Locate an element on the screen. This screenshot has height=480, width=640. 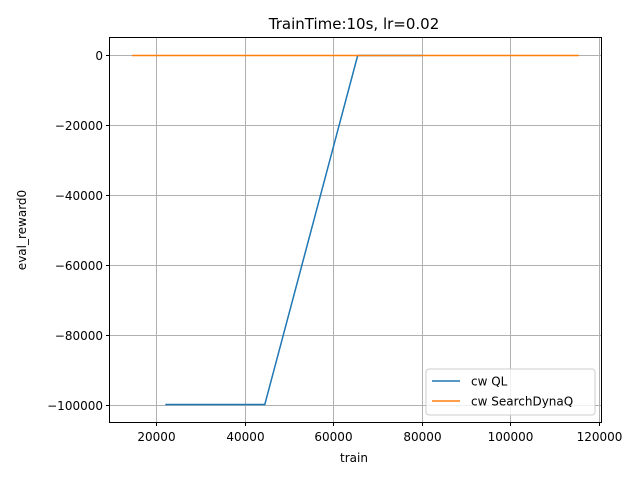
x-tick-label: 80000 is located at coordinates (422, 437).